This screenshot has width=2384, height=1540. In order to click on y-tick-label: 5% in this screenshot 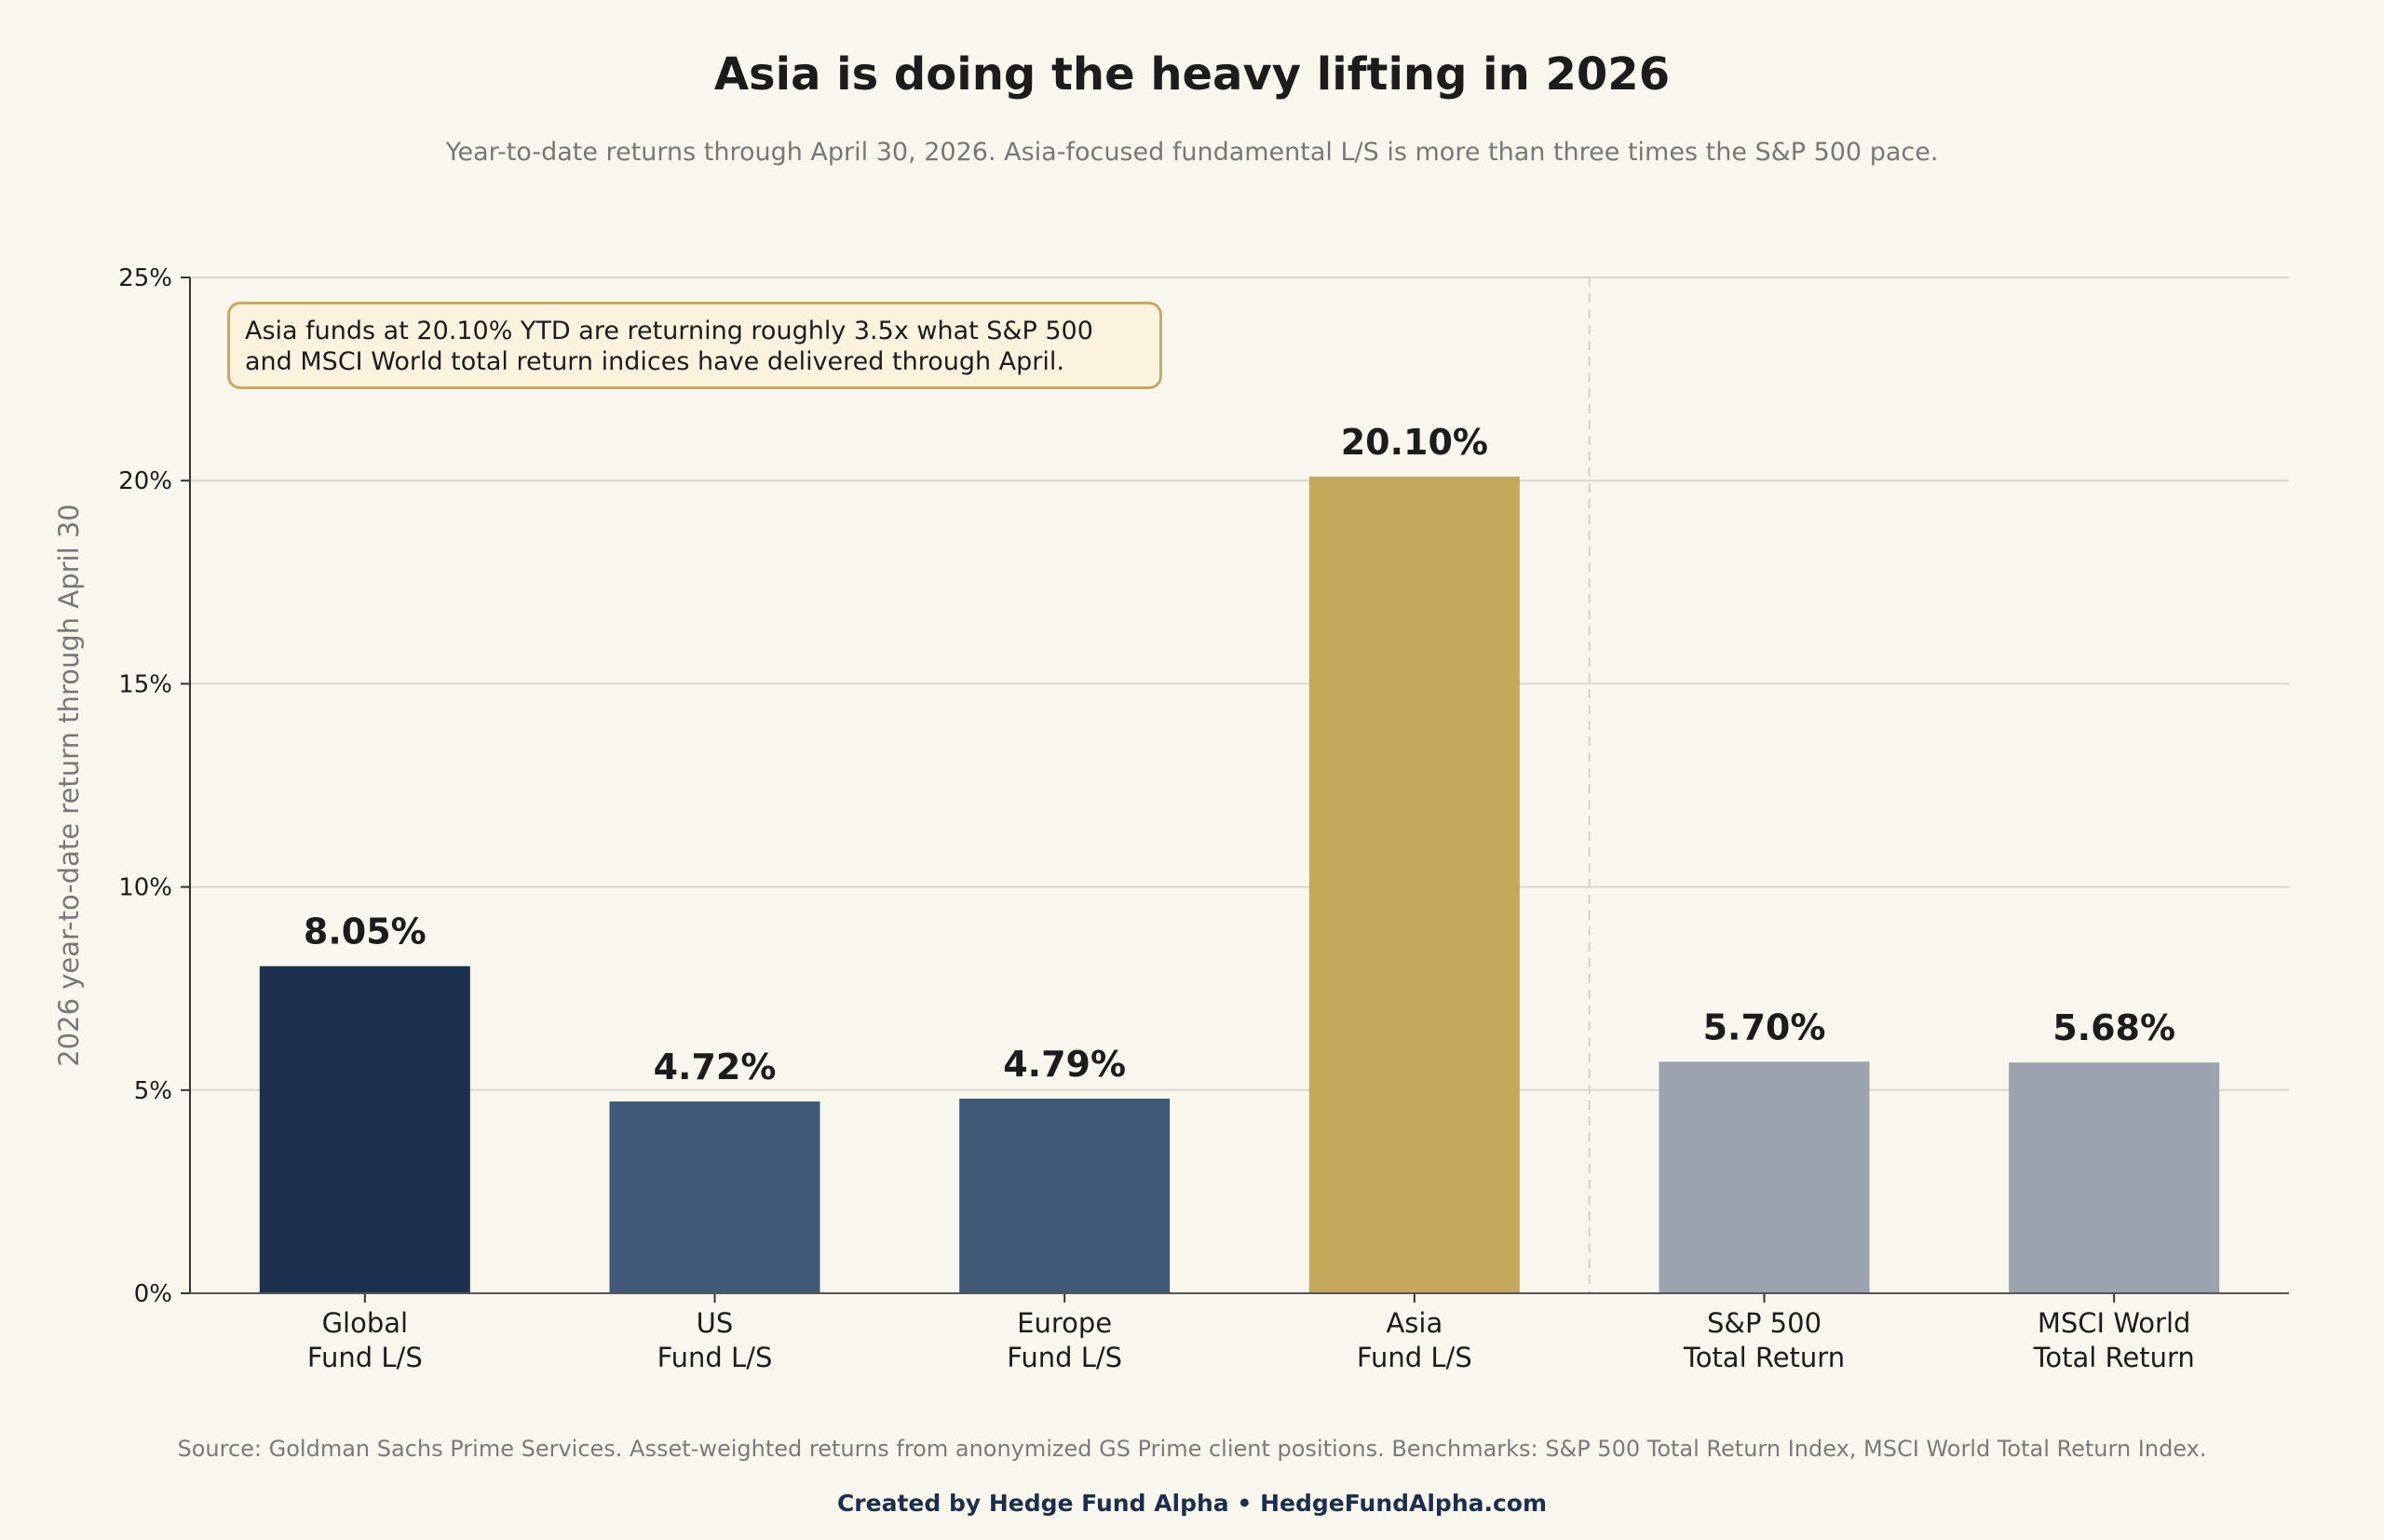, I will do `click(153, 1091)`.